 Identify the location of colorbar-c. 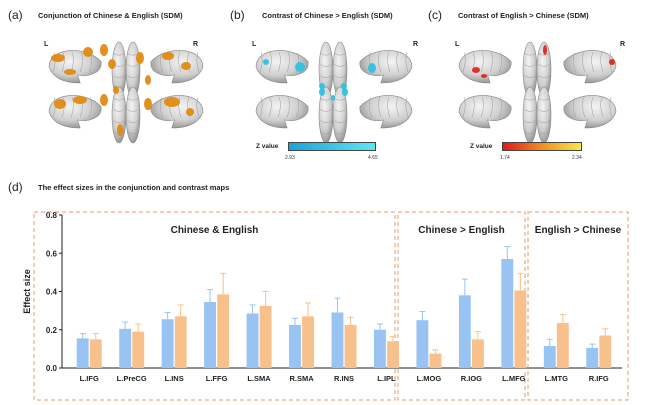
(542, 146).